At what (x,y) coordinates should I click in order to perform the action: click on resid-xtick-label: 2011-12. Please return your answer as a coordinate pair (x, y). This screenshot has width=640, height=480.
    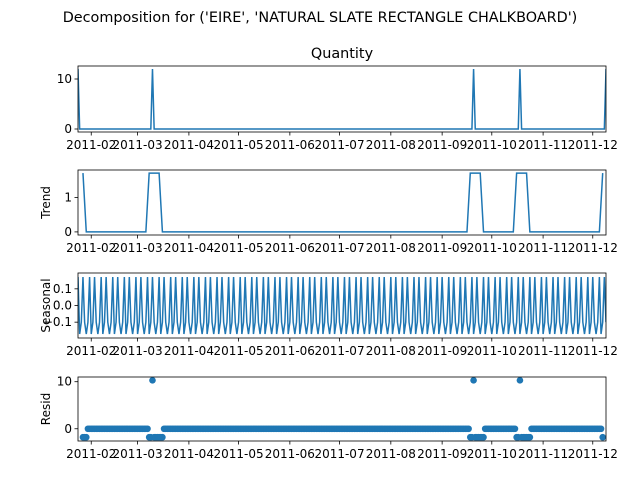
    Looking at the image, I should click on (593, 454).